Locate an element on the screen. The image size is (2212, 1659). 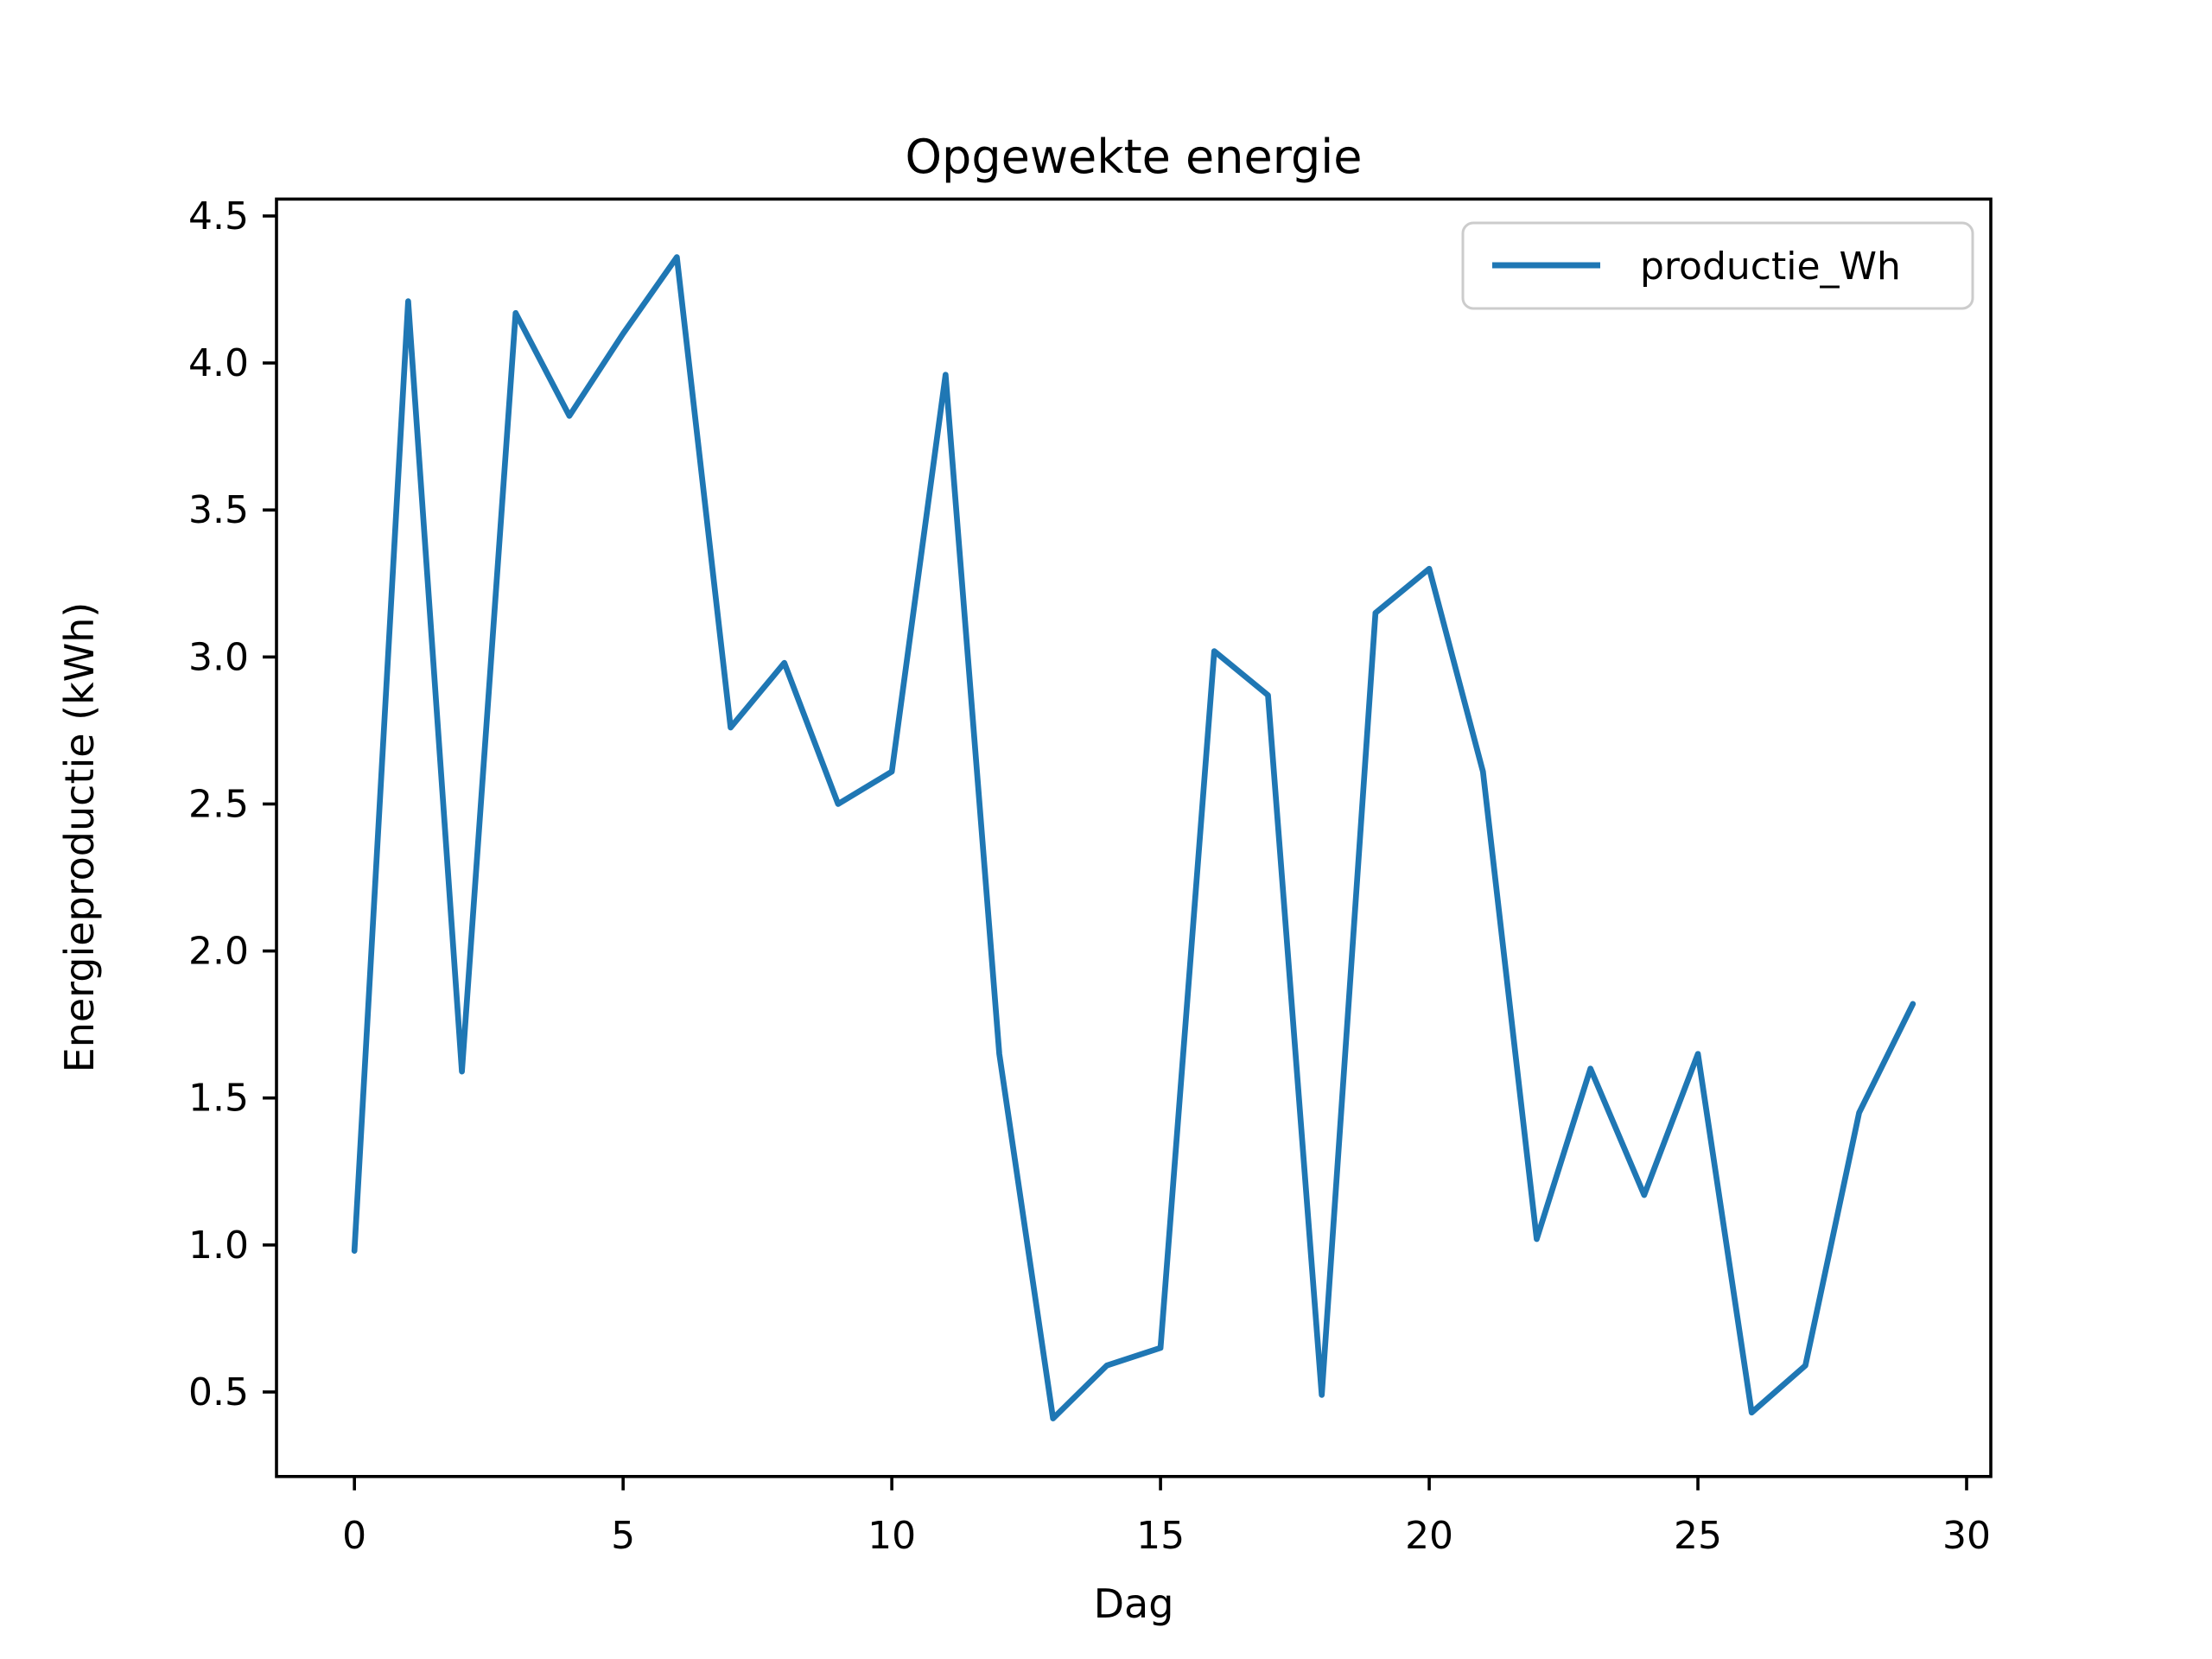
x-tick-label: 15 is located at coordinates (1160, 1536).